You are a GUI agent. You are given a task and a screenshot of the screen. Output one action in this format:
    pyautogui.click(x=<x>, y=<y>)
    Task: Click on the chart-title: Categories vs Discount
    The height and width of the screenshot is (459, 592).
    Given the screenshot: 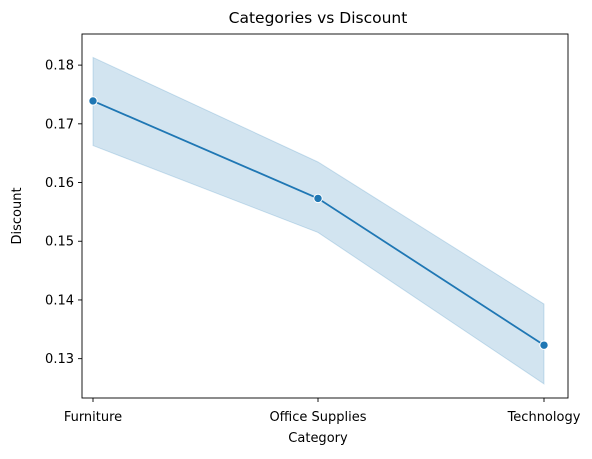 What is the action you would take?
    pyautogui.click(x=318, y=18)
    